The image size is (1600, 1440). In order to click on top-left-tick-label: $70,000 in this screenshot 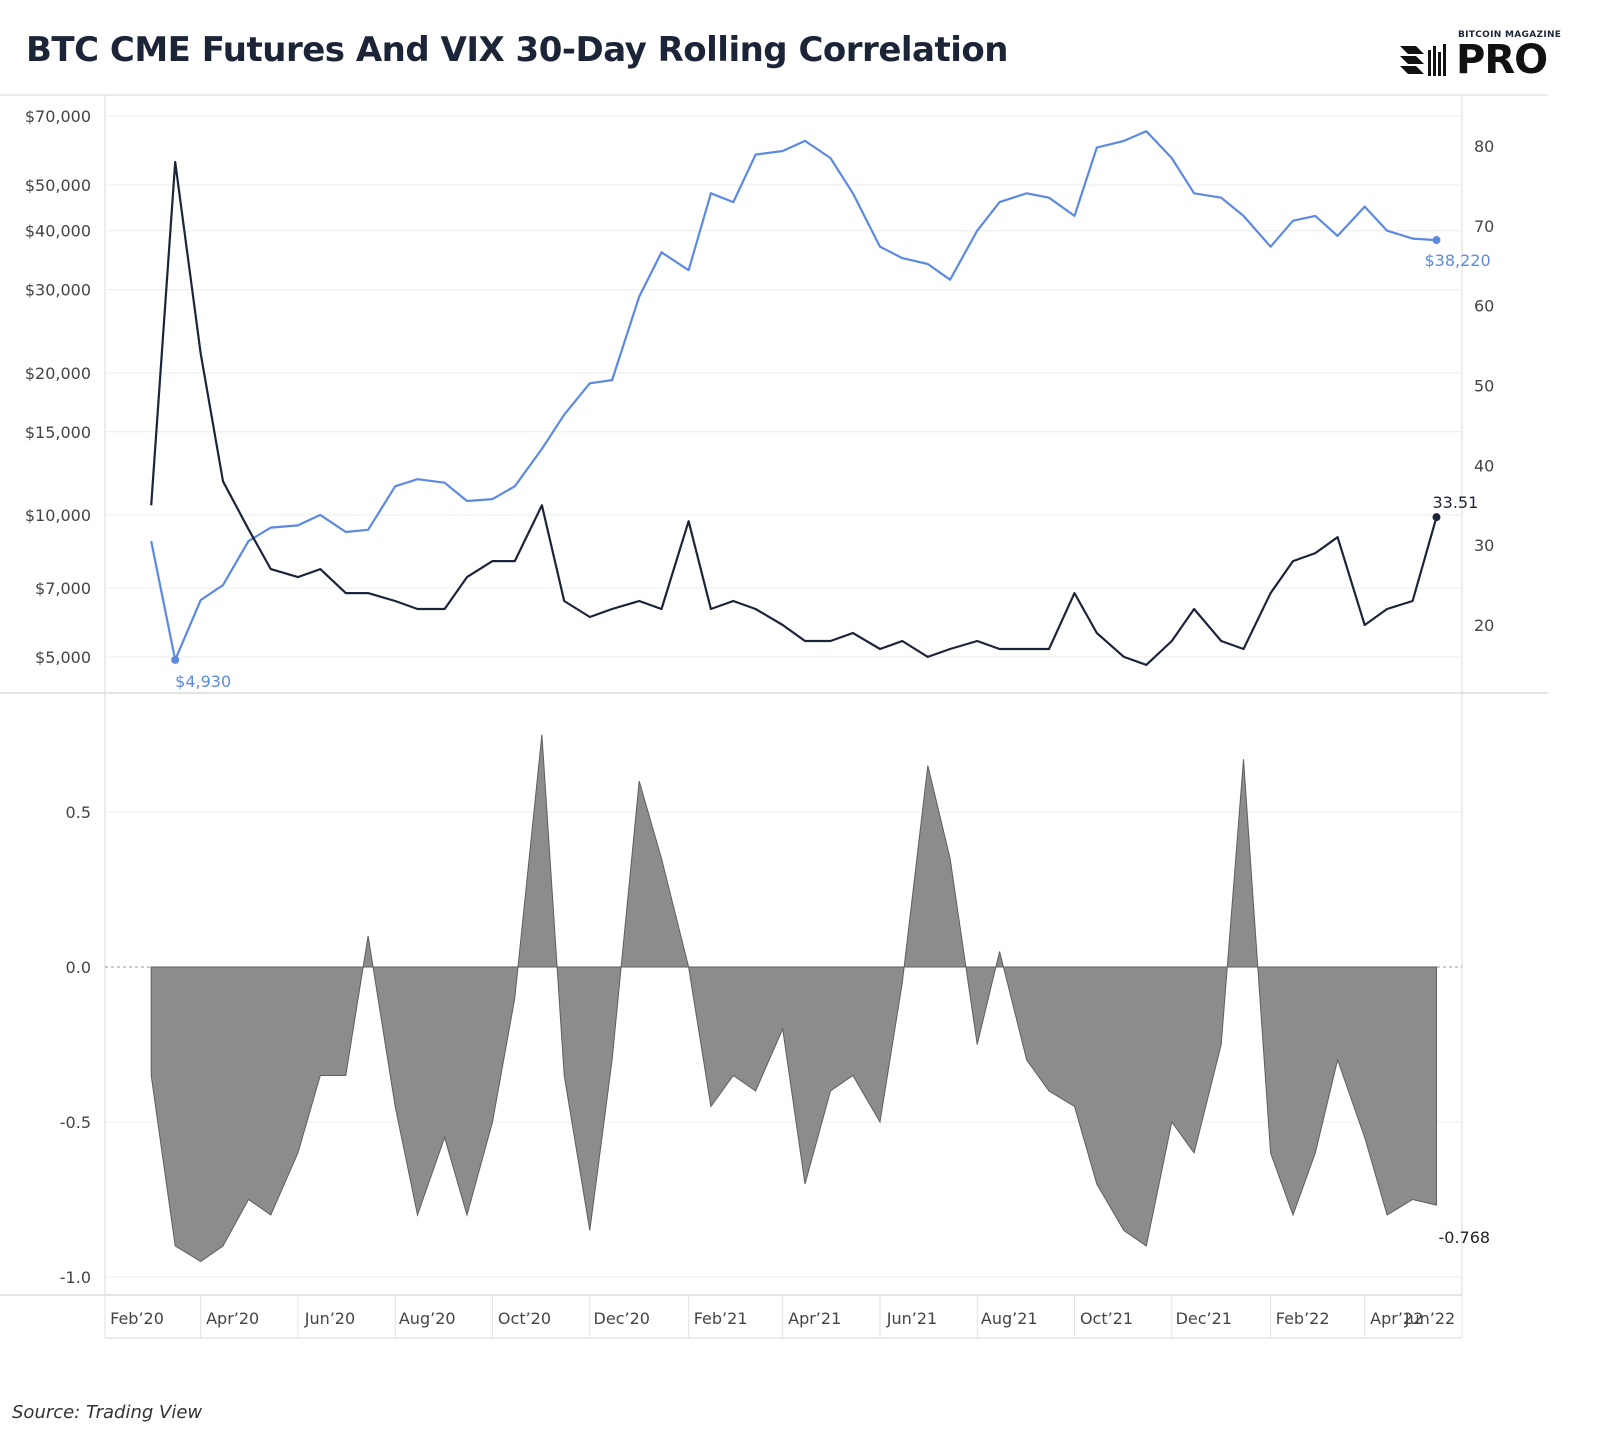, I will do `click(58, 116)`.